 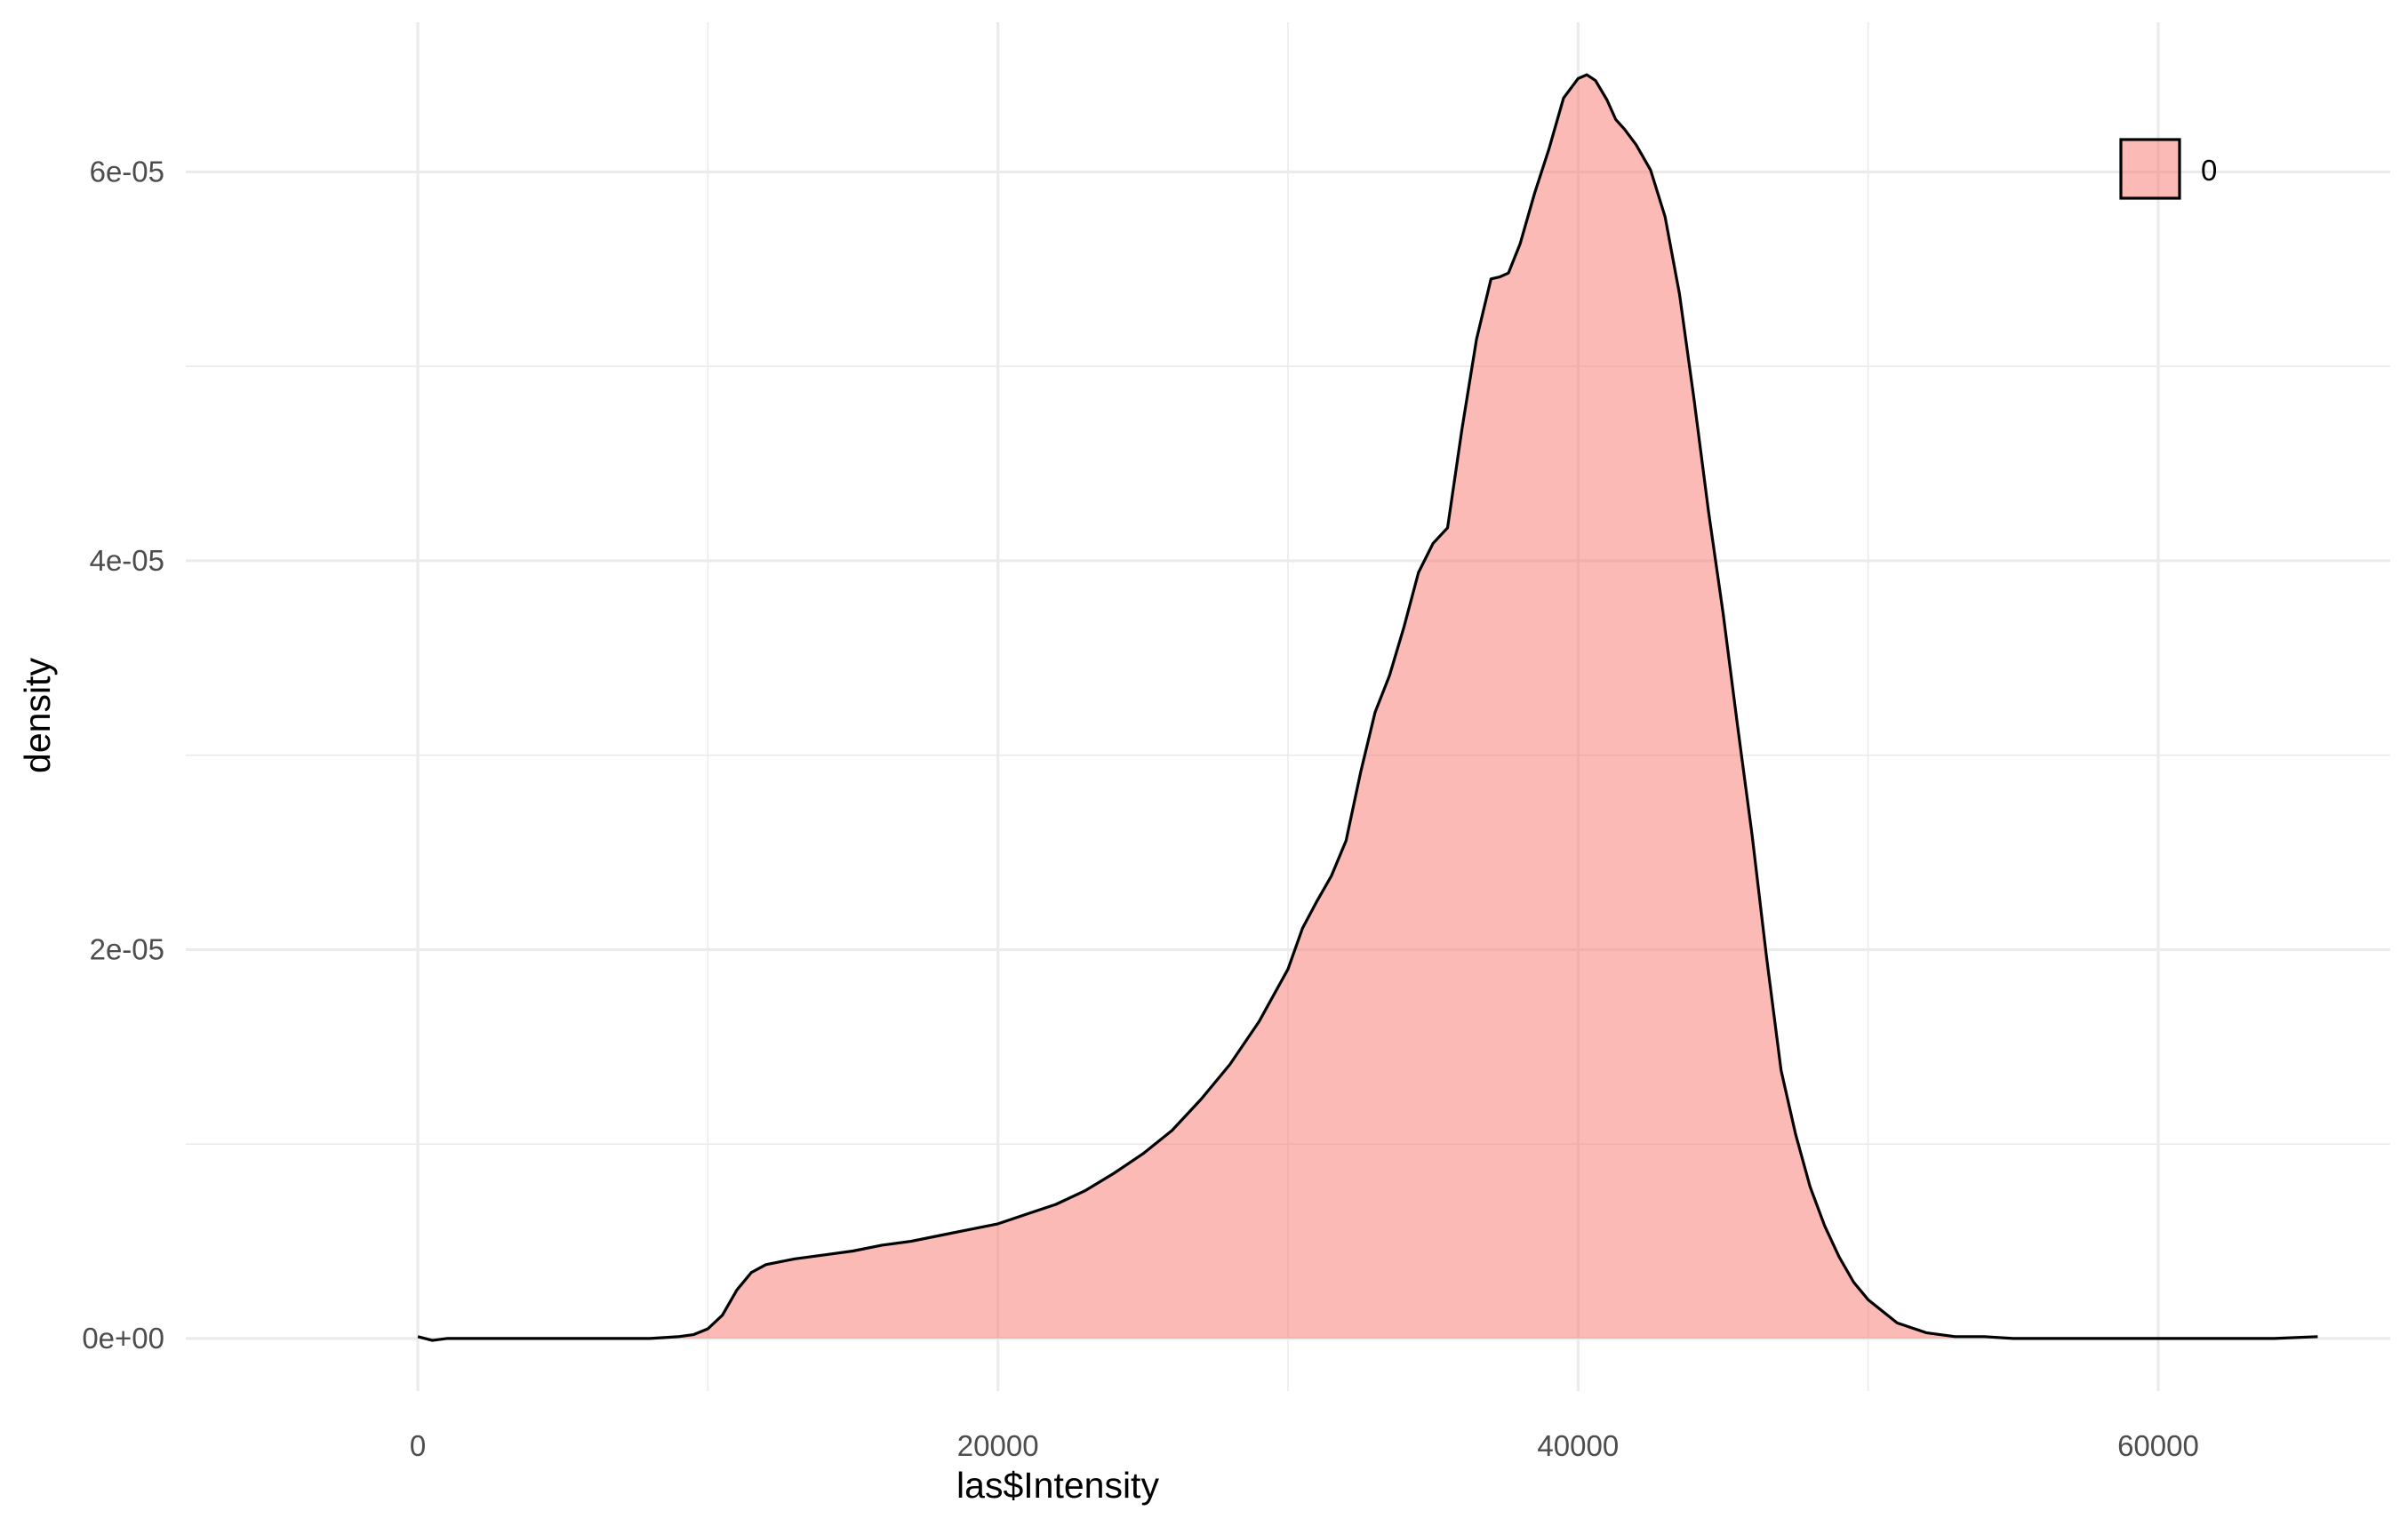 I want to click on x-tick-label: 20000, so click(x=998, y=1445).